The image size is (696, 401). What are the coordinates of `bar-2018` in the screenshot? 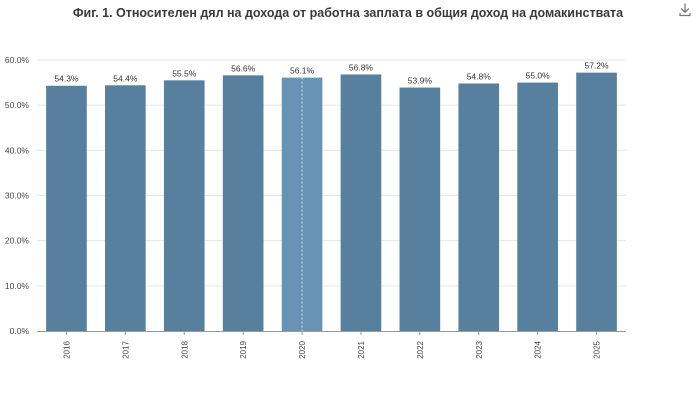 It's located at (184, 205).